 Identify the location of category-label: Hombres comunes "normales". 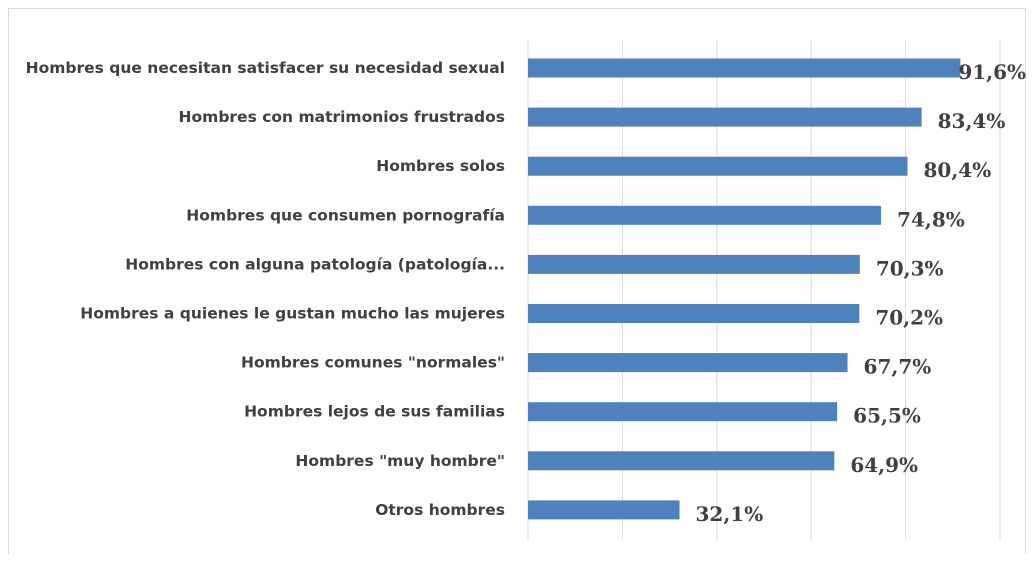
(373, 363).